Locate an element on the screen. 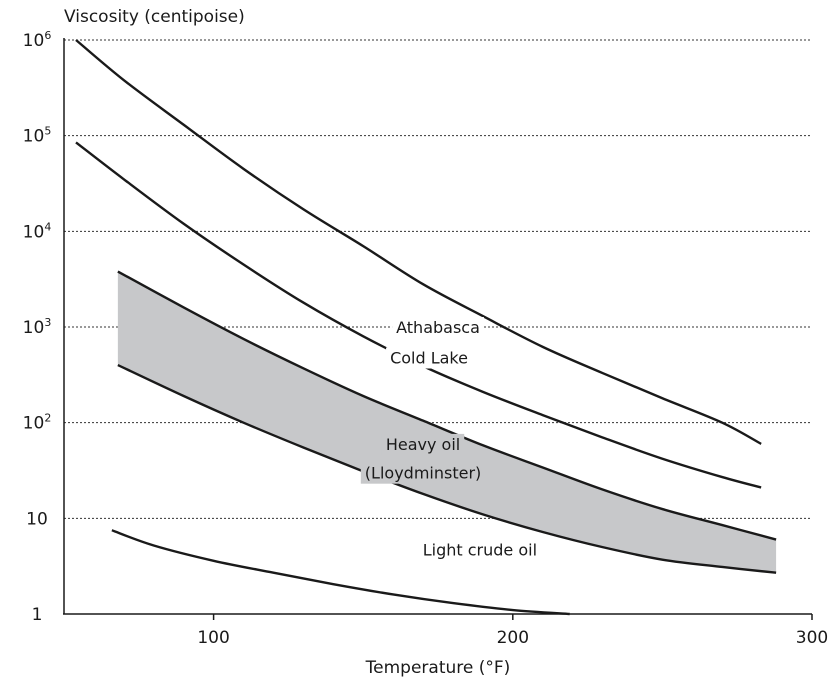  light-crude-oil-curve is located at coordinates (340, 572).